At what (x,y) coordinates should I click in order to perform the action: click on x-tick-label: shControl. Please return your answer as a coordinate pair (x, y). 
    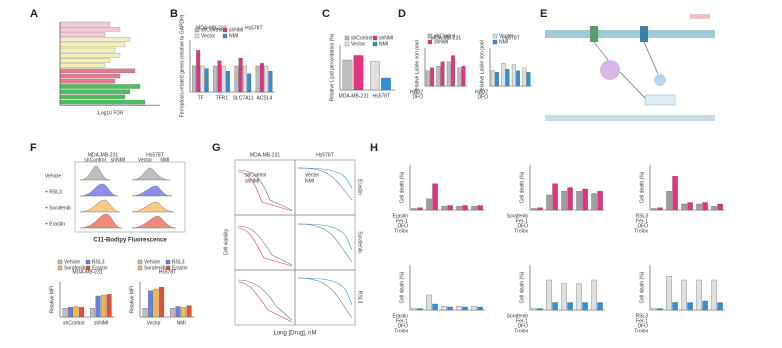
    Looking at the image, I should click on (73, 323).